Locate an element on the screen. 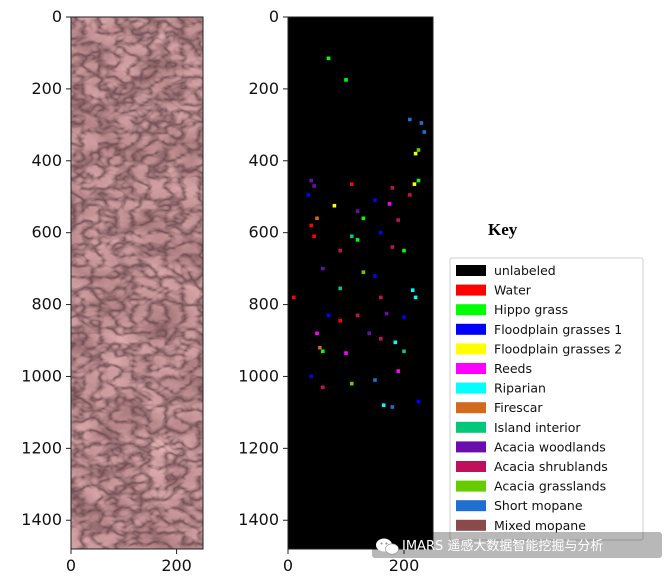 The width and height of the screenshot is (667, 577). legend-label: Acacia woodlands is located at coordinates (550, 446).